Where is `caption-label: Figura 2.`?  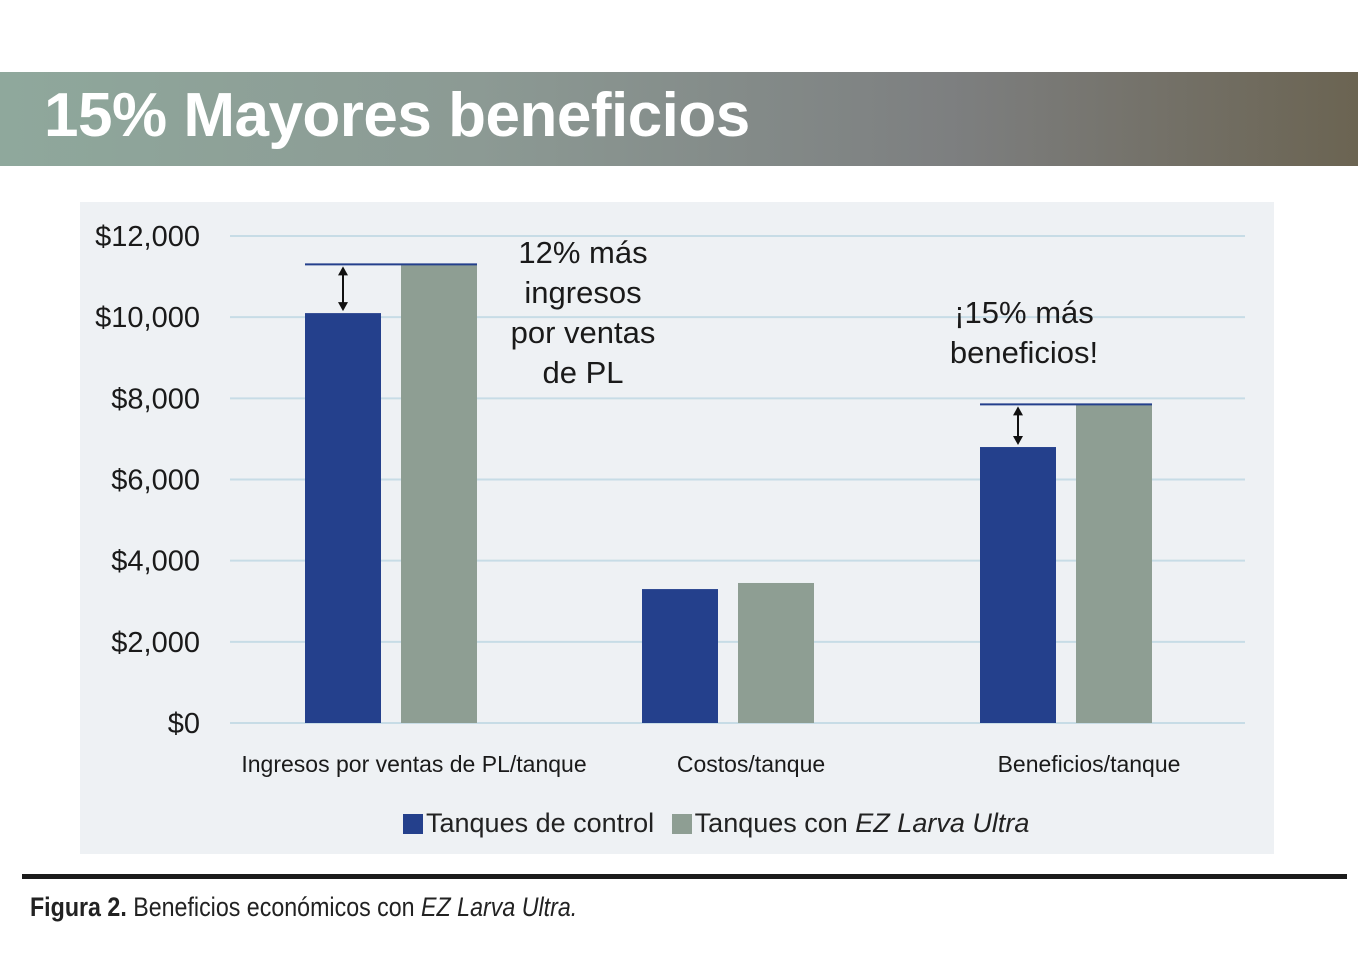 caption-label: Figura 2. is located at coordinates (78, 907).